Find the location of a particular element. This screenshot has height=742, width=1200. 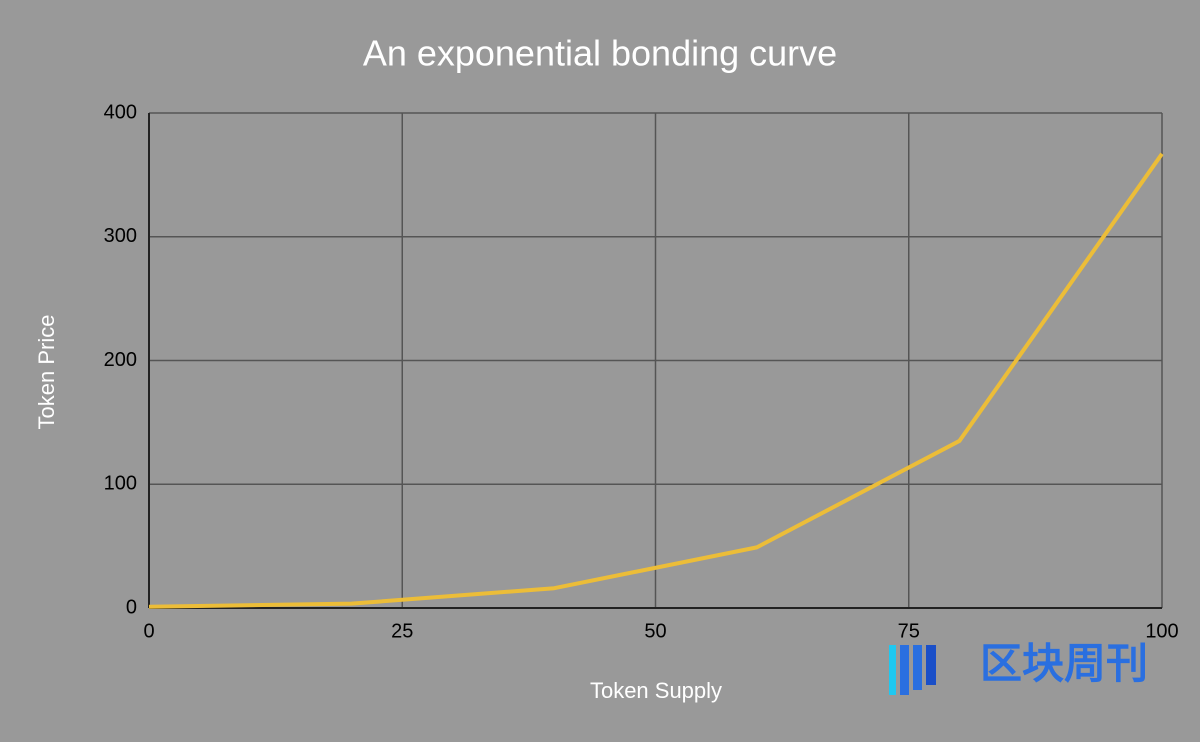

y-axis-label: Token Price is located at coordinates (46, 372).